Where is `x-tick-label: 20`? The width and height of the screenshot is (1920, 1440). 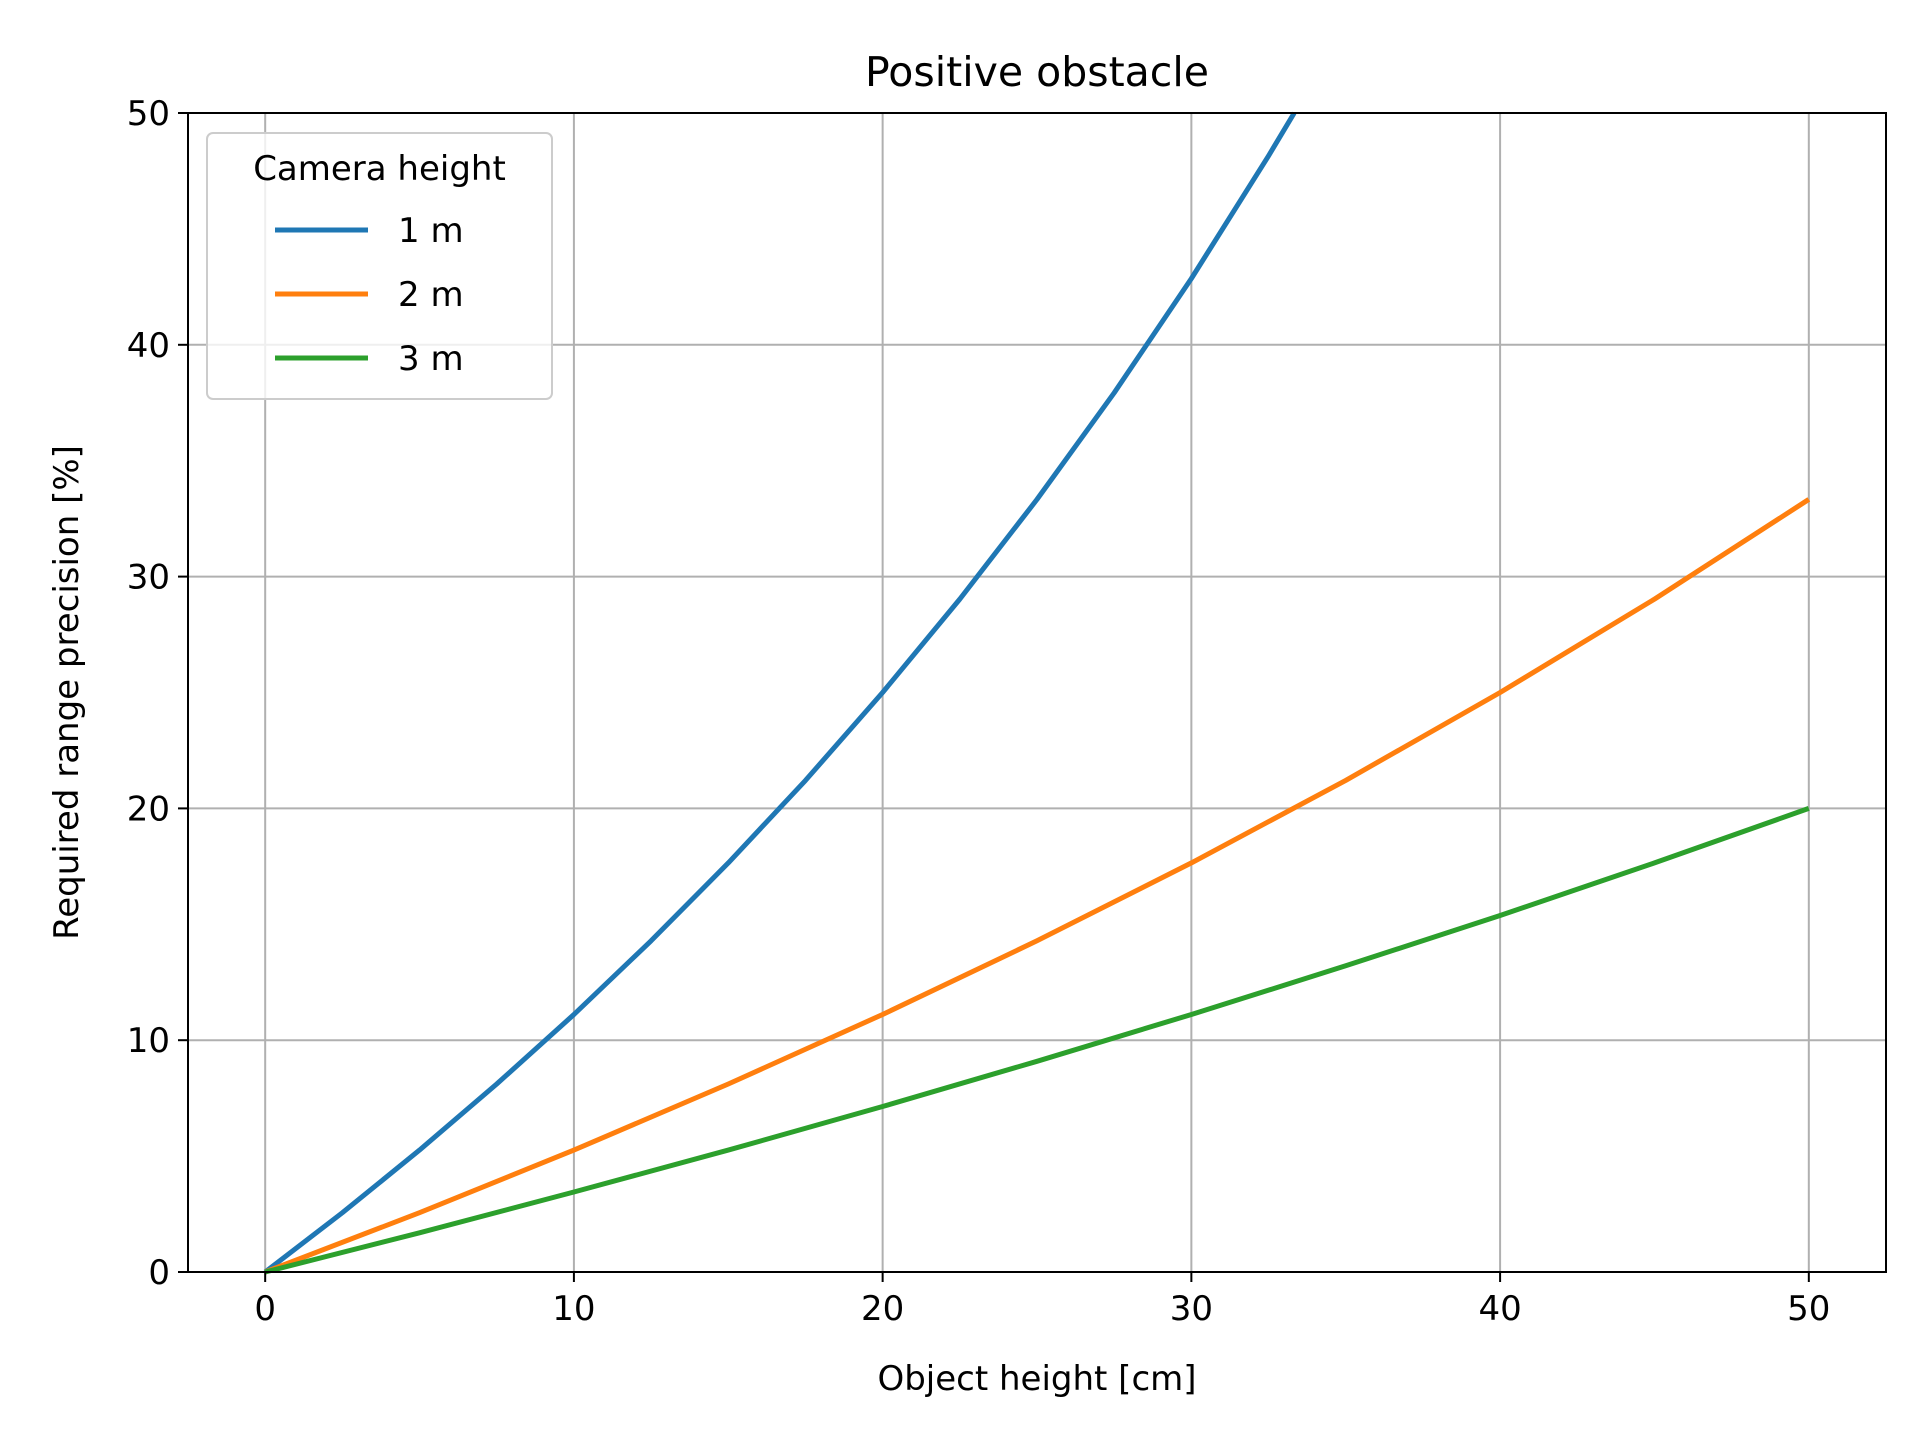 x-tick-label: 20 is located at coordinates (882, 1309).